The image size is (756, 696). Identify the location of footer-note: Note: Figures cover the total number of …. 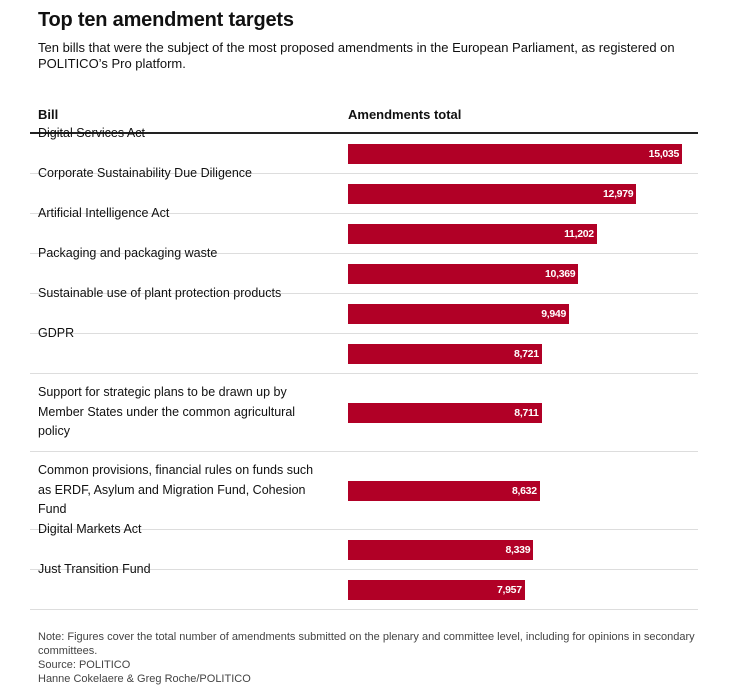
(366, 644).